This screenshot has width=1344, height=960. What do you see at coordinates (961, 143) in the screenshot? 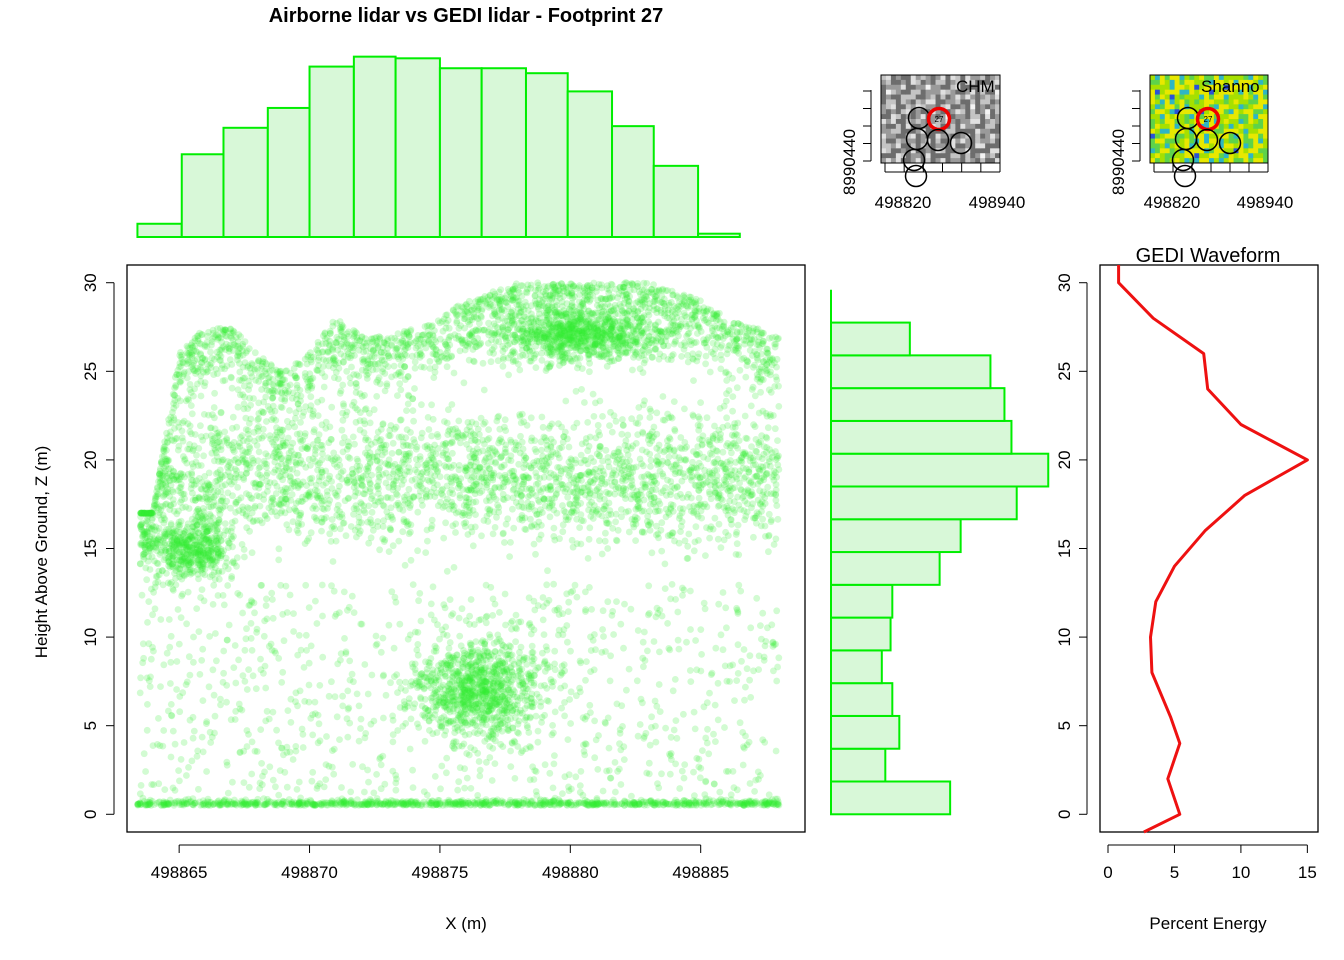
I see `footprint-circle` at bounding box center [961, 143].